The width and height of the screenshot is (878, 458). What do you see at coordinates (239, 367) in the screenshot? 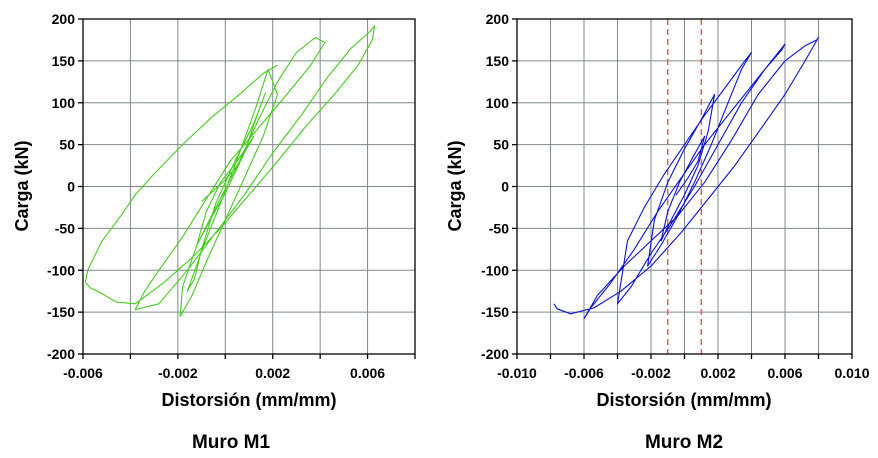
I see `x-axis-ticks: -0.006 -0.002 0.002 0.006` at bounding box center [239, 367].